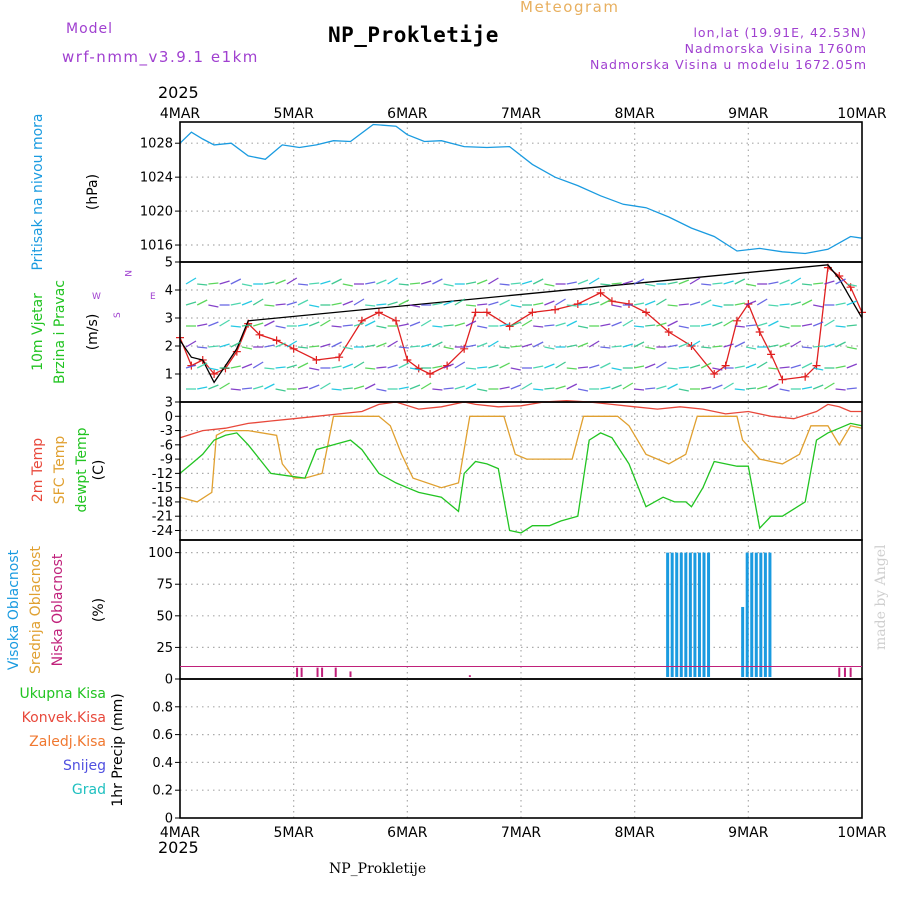  I want to click on precip-legend-item: Snijeg, so click(84, 766).